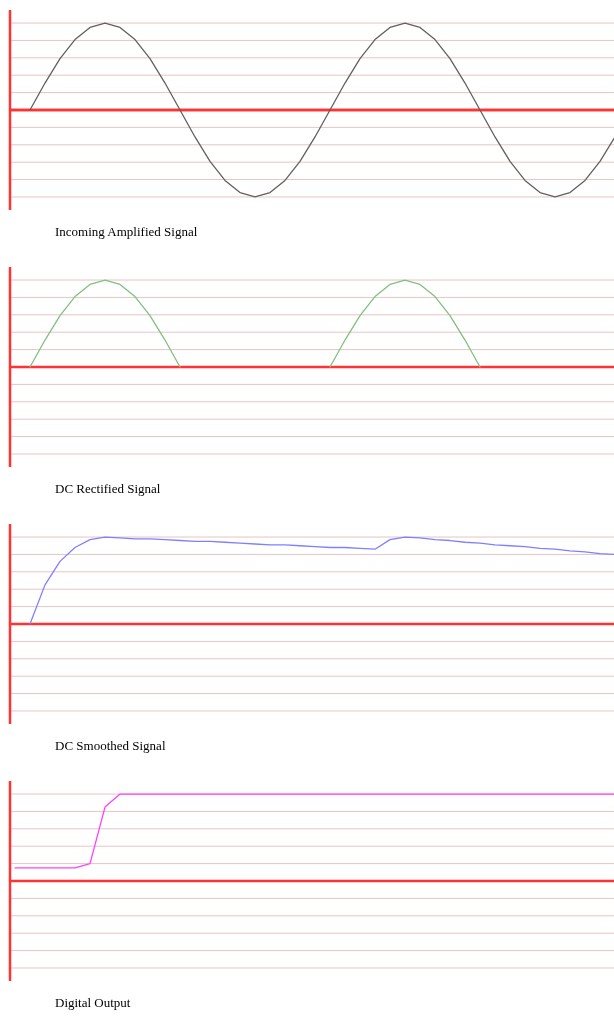  I want to click on x-axis-title: DC Smoothed Signal, so click(110, 745).